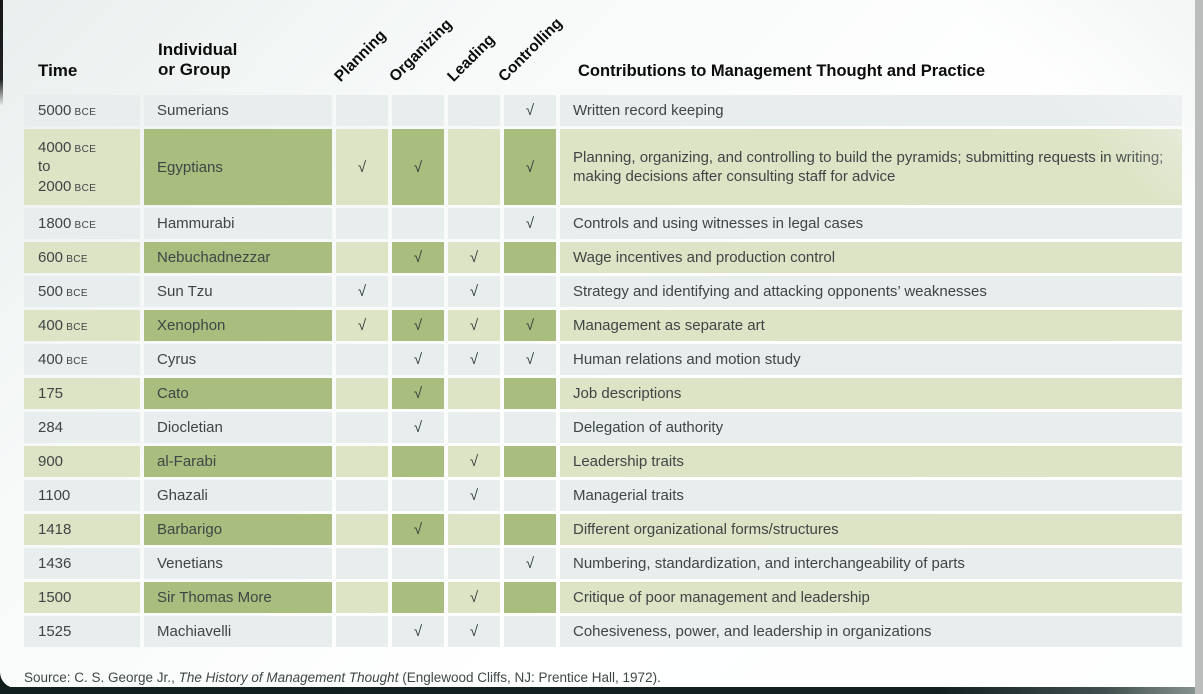 This screenshot has width=1203, height=694. I want to click on name-cell: Cyrus, so click(238, 359).